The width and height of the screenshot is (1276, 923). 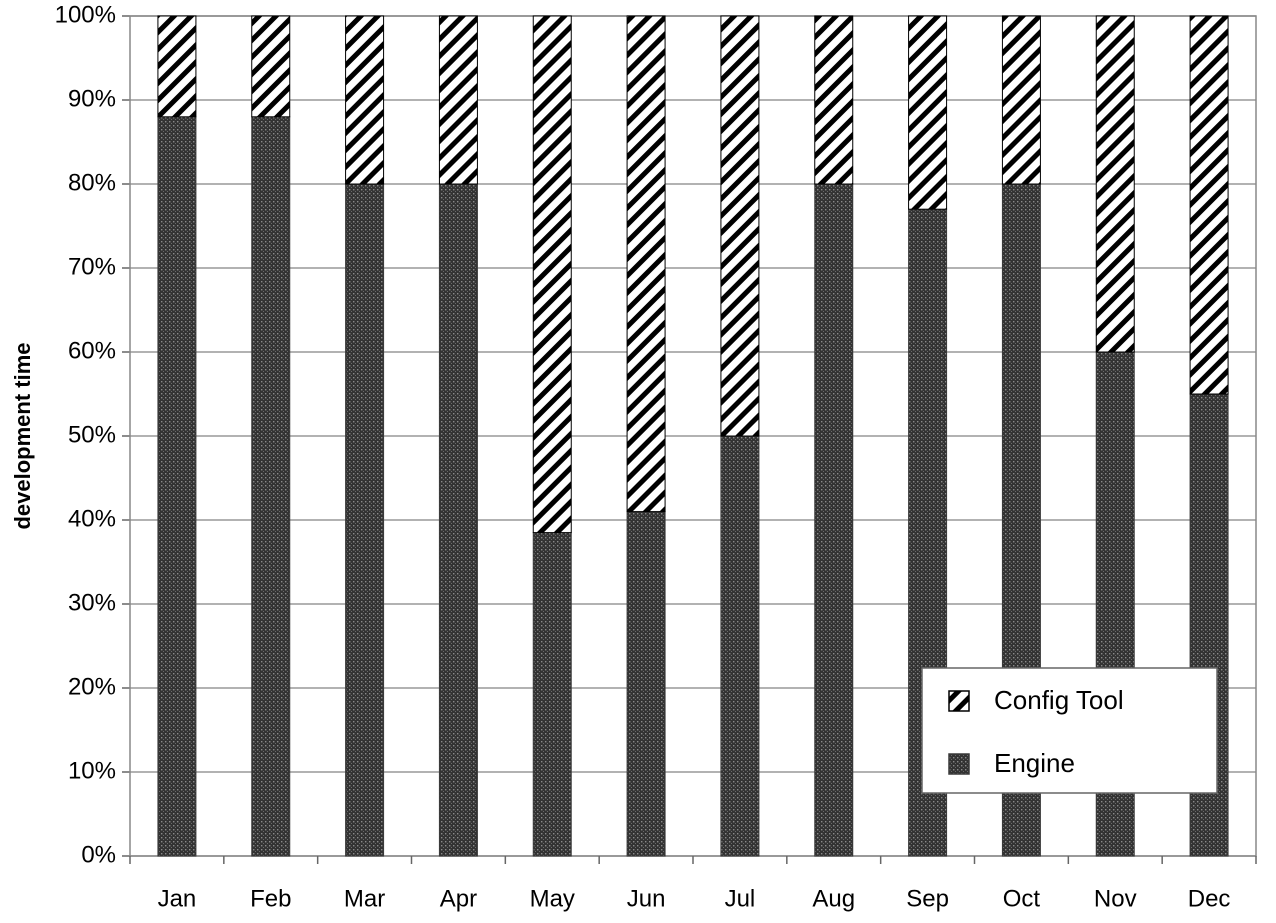 I want to click on y-axis-title: development time, so click(x=22, y=435).